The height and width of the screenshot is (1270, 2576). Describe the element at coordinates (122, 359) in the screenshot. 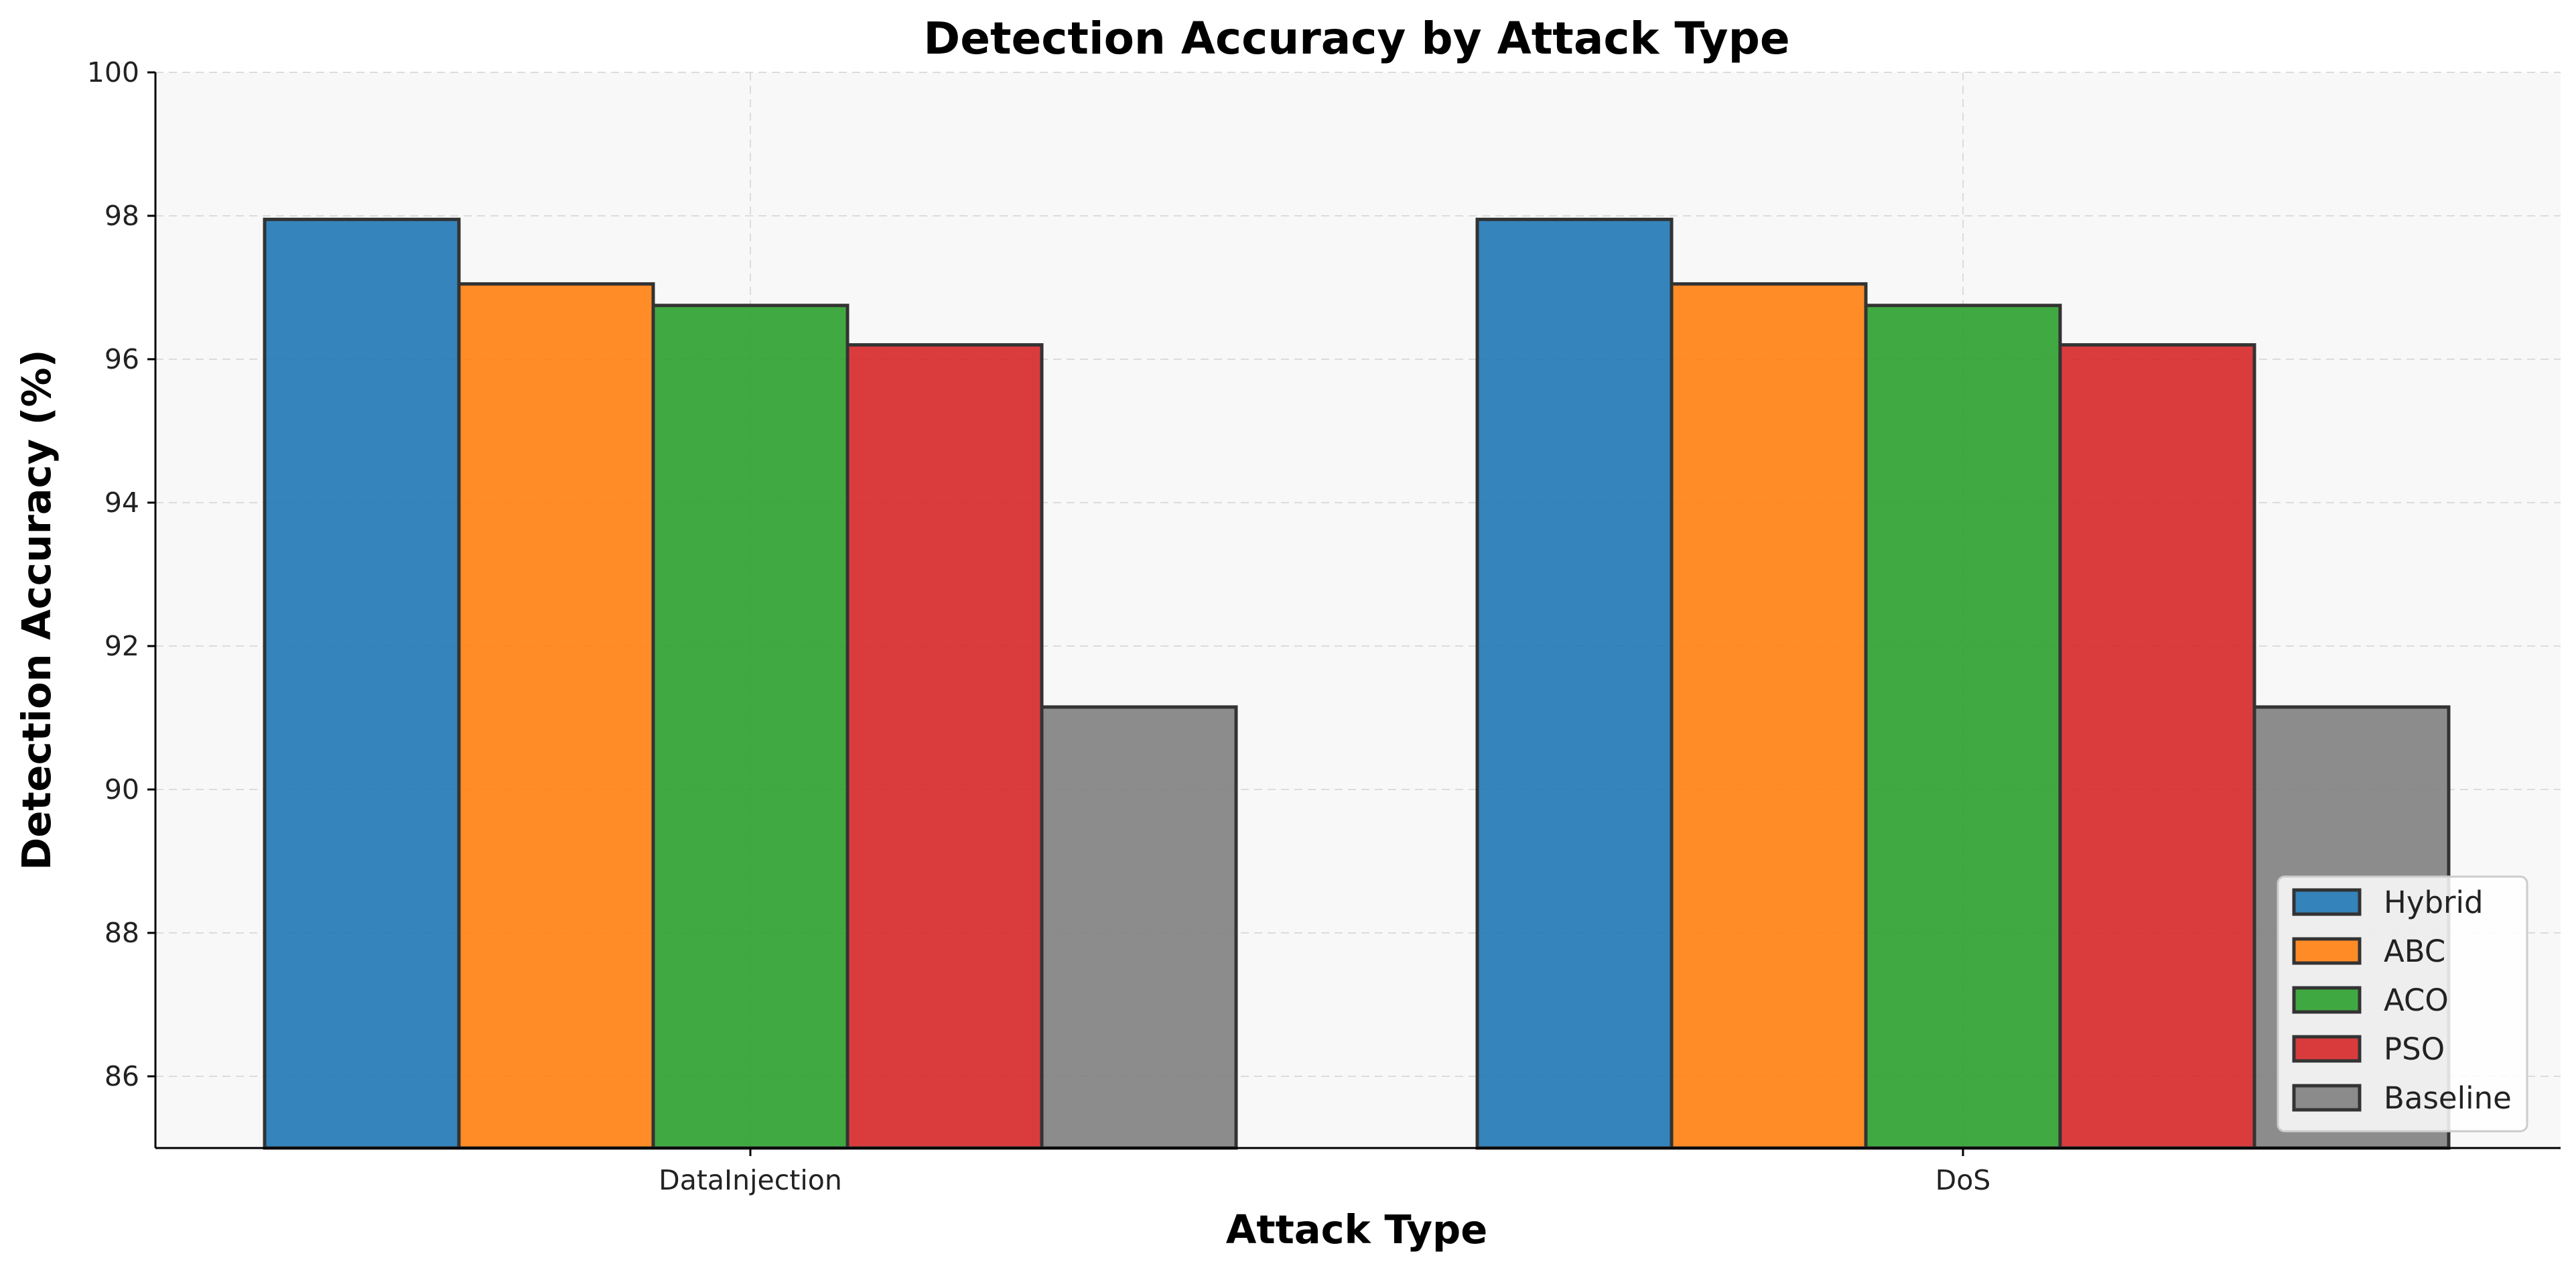

I see `y-tick-label: 96` at that location.